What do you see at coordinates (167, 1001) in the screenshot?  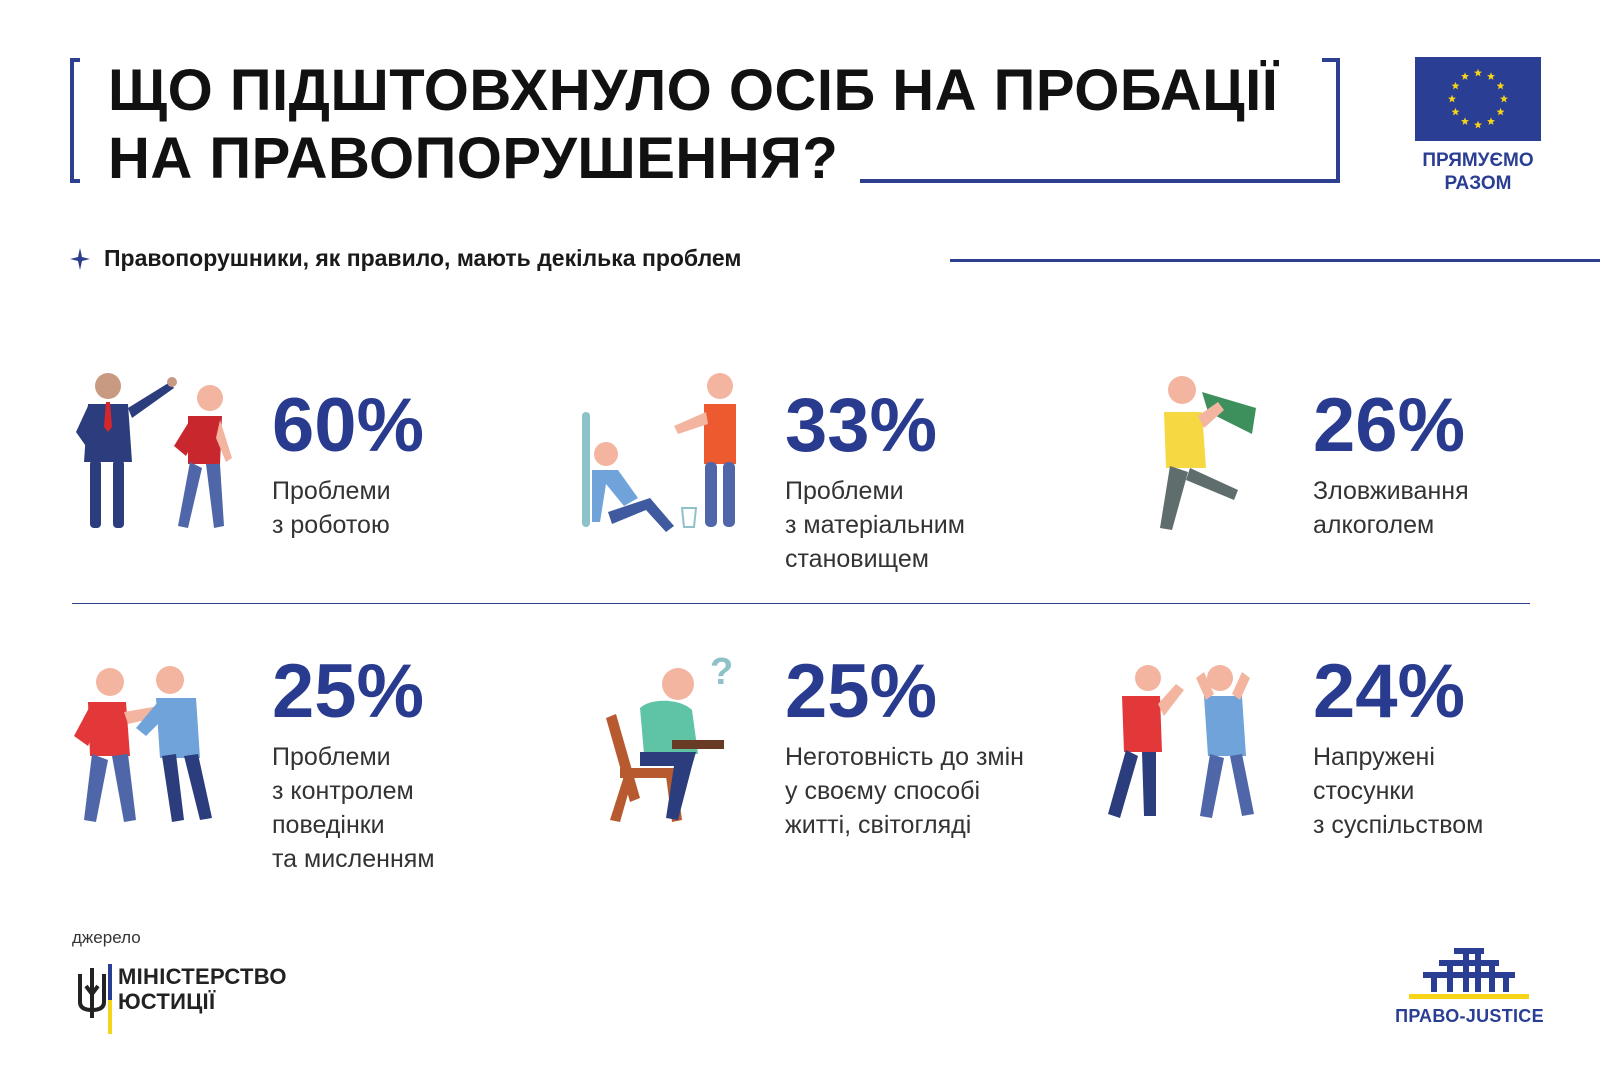 I see `ministry-line2: ЮСТИЦІЇ` at bounding box center [167, 1001].